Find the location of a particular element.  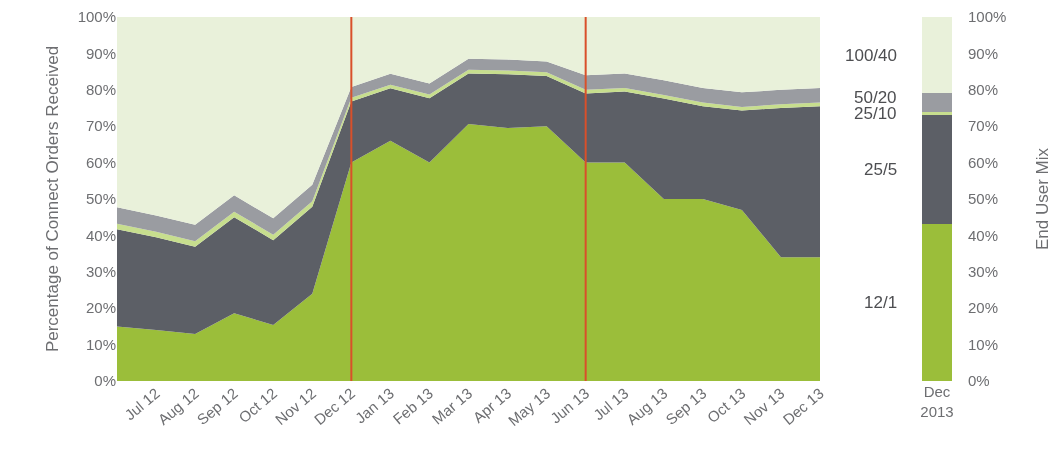

y-axis-title: Percentage of Connect Orders Received is located at coordinates (53, 199).